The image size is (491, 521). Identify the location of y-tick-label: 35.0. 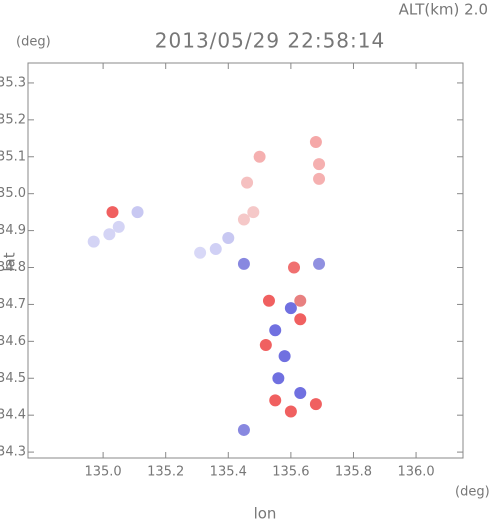
(13, 193).